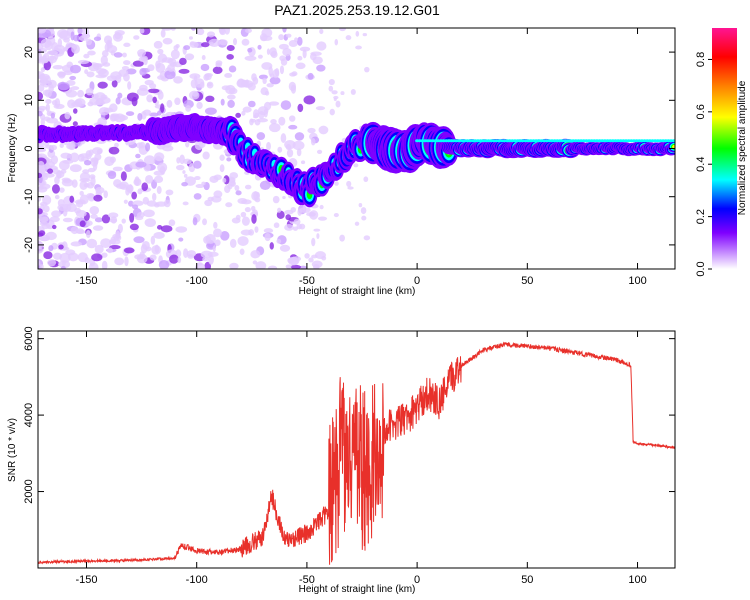 The image size is (750, 600). I want to click on colorbar-label: Normalized spectral amplitude, so click(742, 147).